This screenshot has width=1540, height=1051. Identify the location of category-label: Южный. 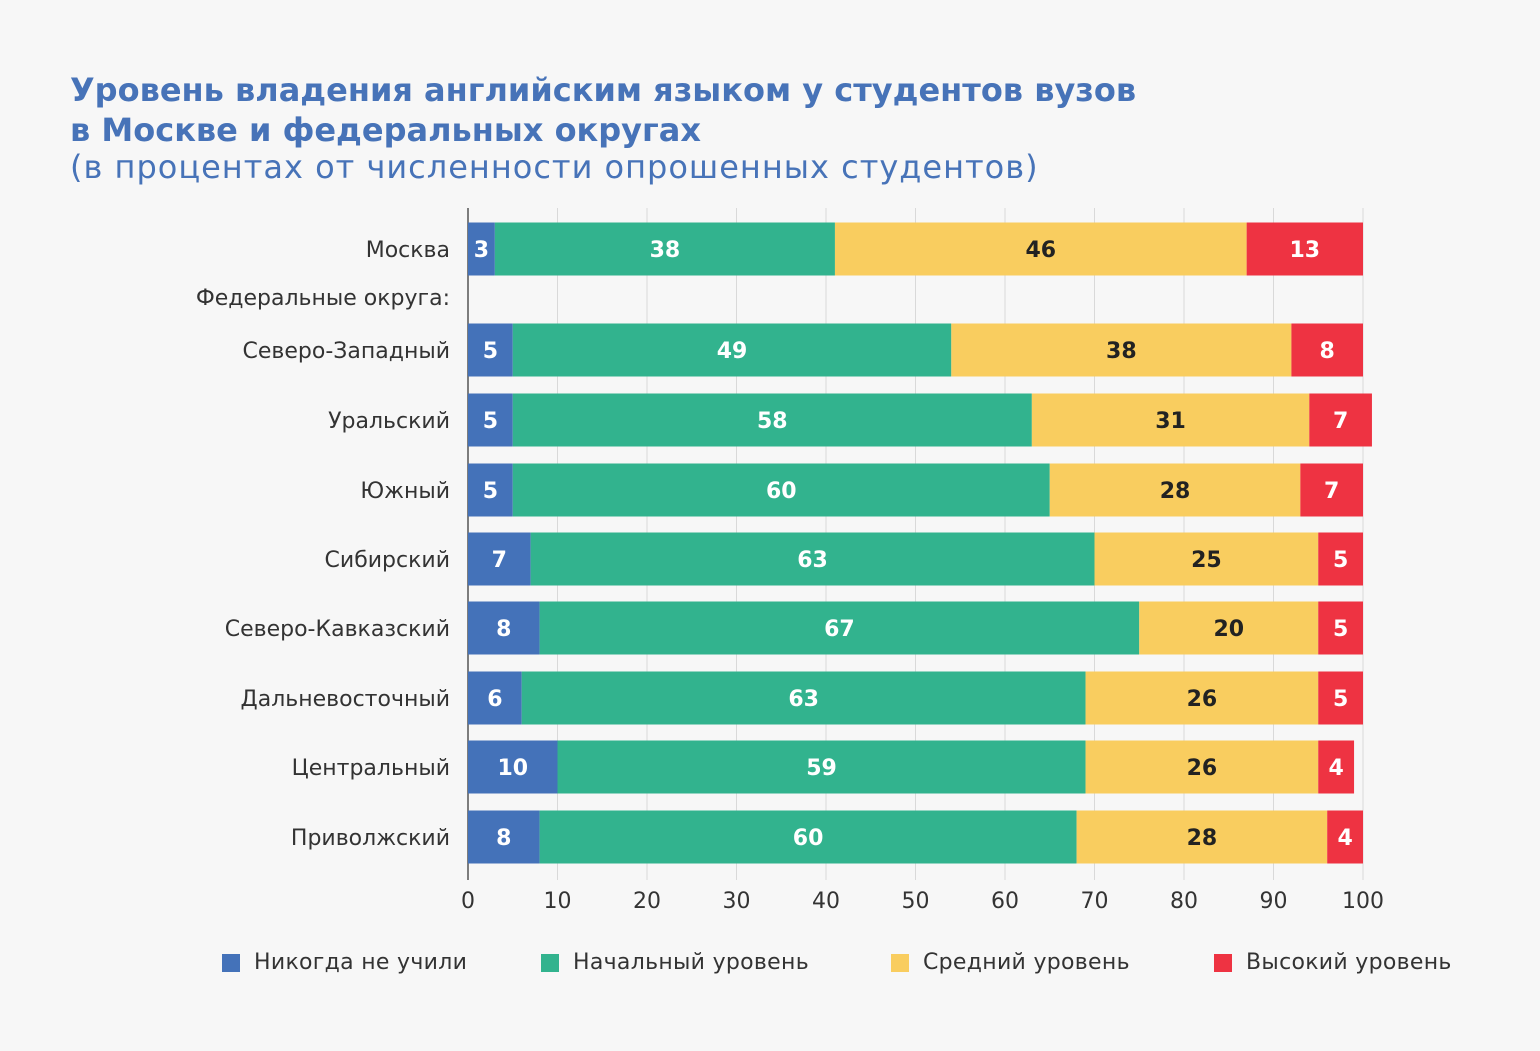
(405, 491).